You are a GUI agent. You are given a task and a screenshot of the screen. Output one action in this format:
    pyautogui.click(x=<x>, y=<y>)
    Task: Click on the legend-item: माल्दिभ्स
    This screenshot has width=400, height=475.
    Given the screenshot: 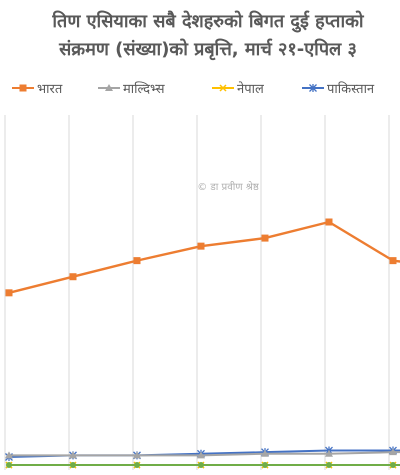 What is the action you would take?
    pyautogui.click(x=131, y=89)
    